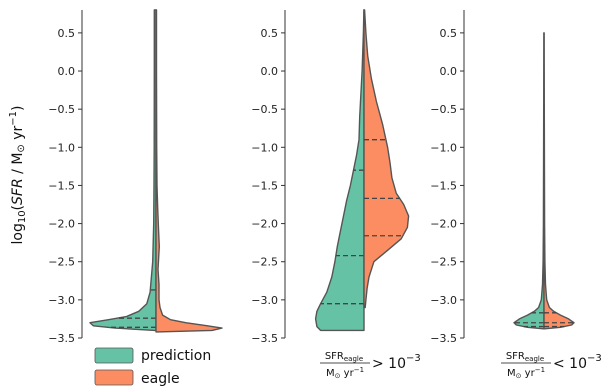 The image size is (611, 389). What do you see at coordinates (577, 362) in the screenshot?
I see `cat3-relation: < 10−3` at bounding box center [577, 362].